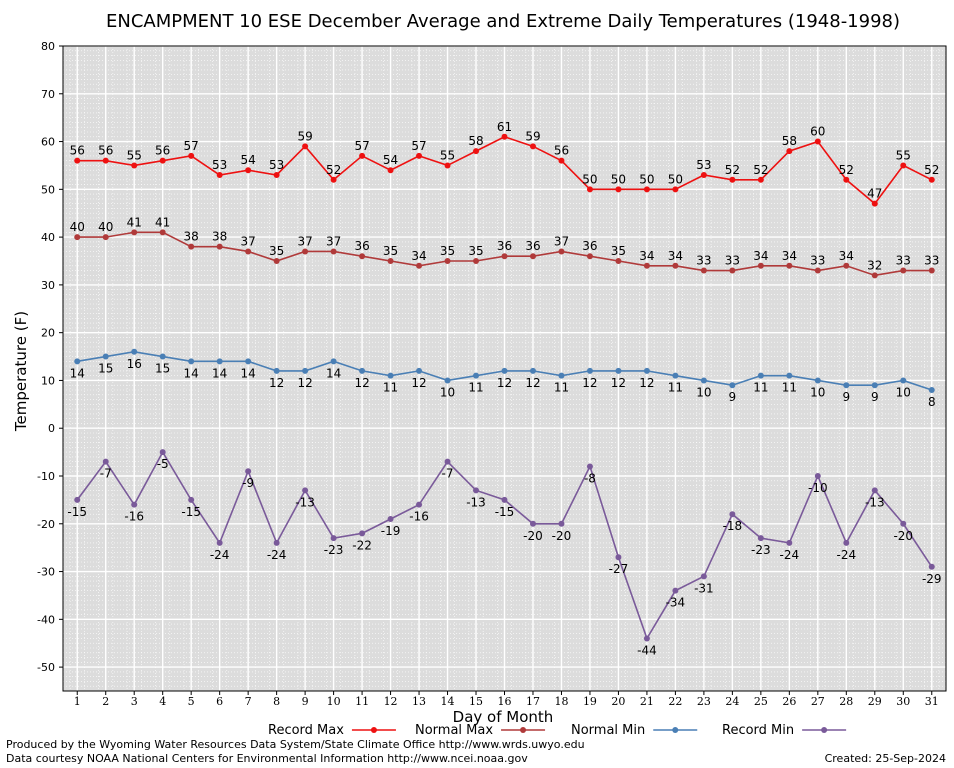 This screenshot has width=954, height=768. I want to click on normal-min-data-label: 15, so click(162, 369).